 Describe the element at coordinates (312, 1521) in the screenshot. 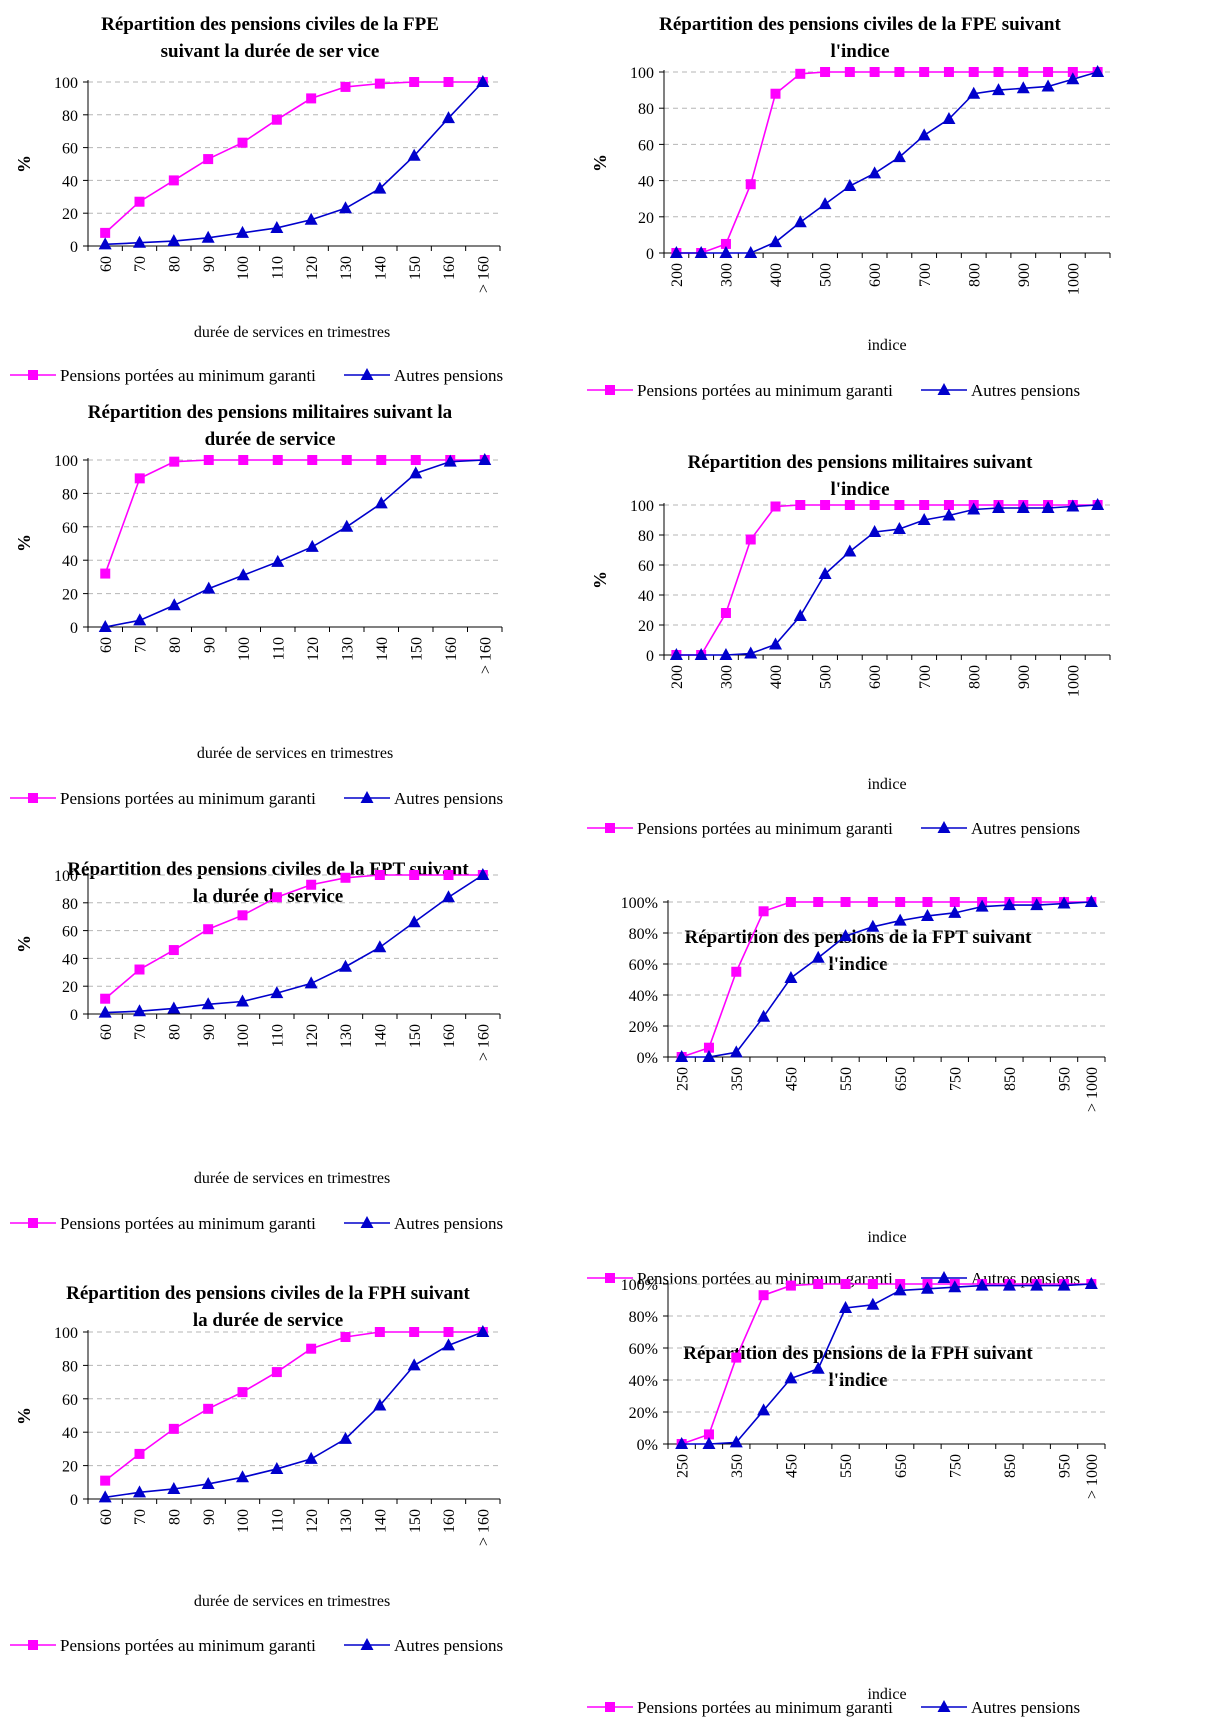

I see `x-tick-label: 120` at that location.